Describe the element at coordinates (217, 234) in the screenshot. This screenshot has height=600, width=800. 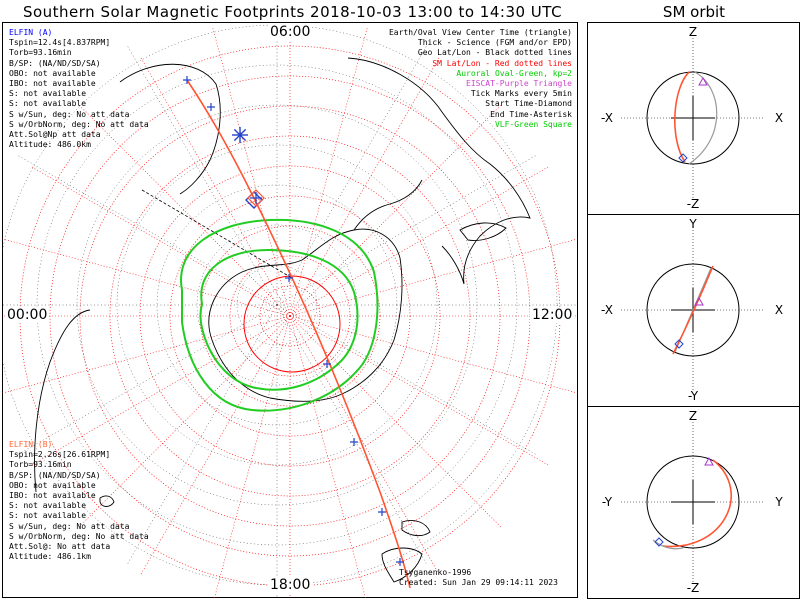
I see `view-center-line` at that location.